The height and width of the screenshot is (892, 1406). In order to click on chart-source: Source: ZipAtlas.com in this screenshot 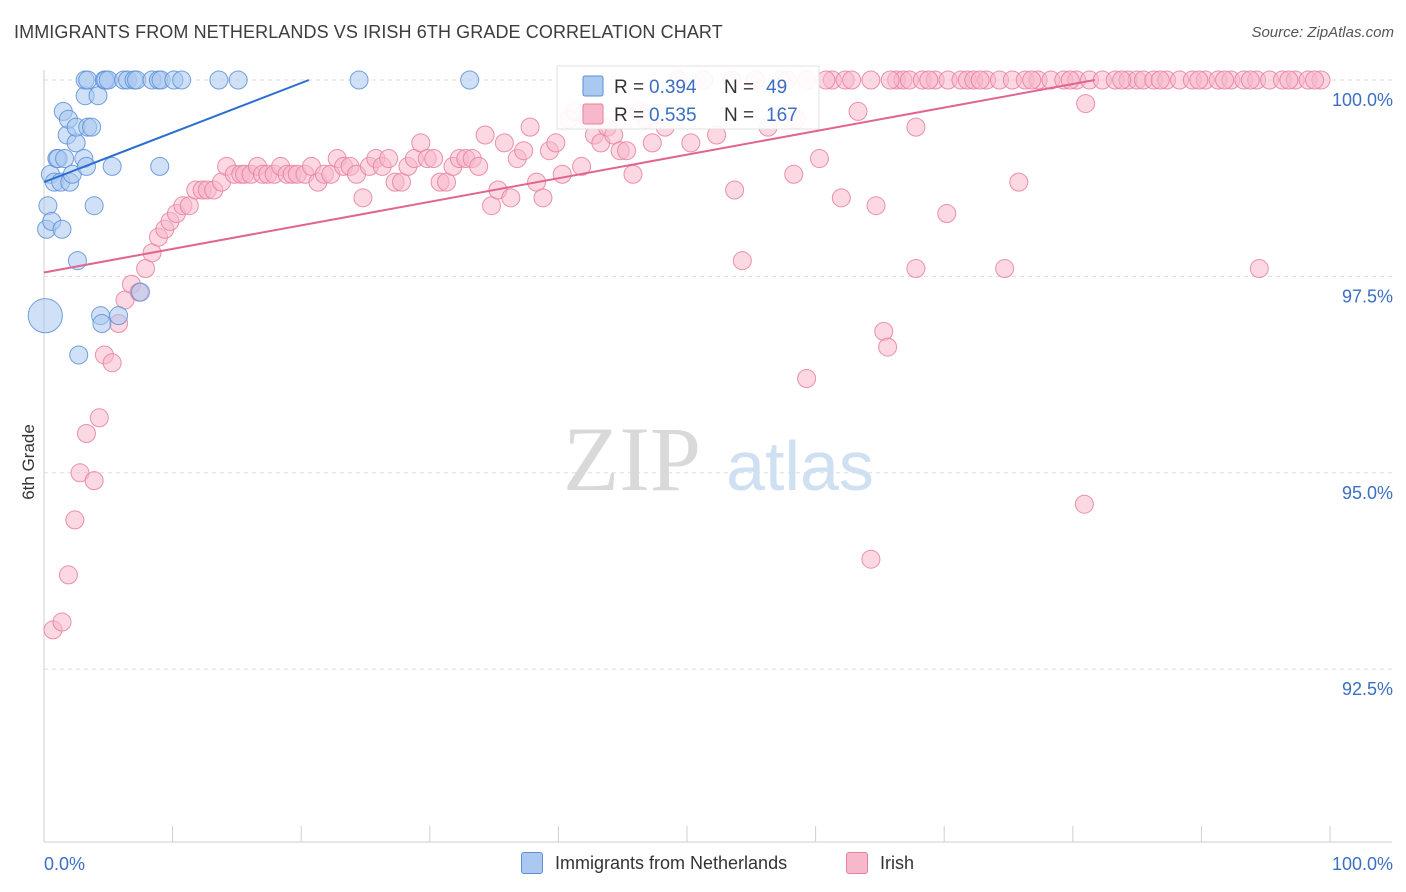, I will do `click(1322, 32)`.